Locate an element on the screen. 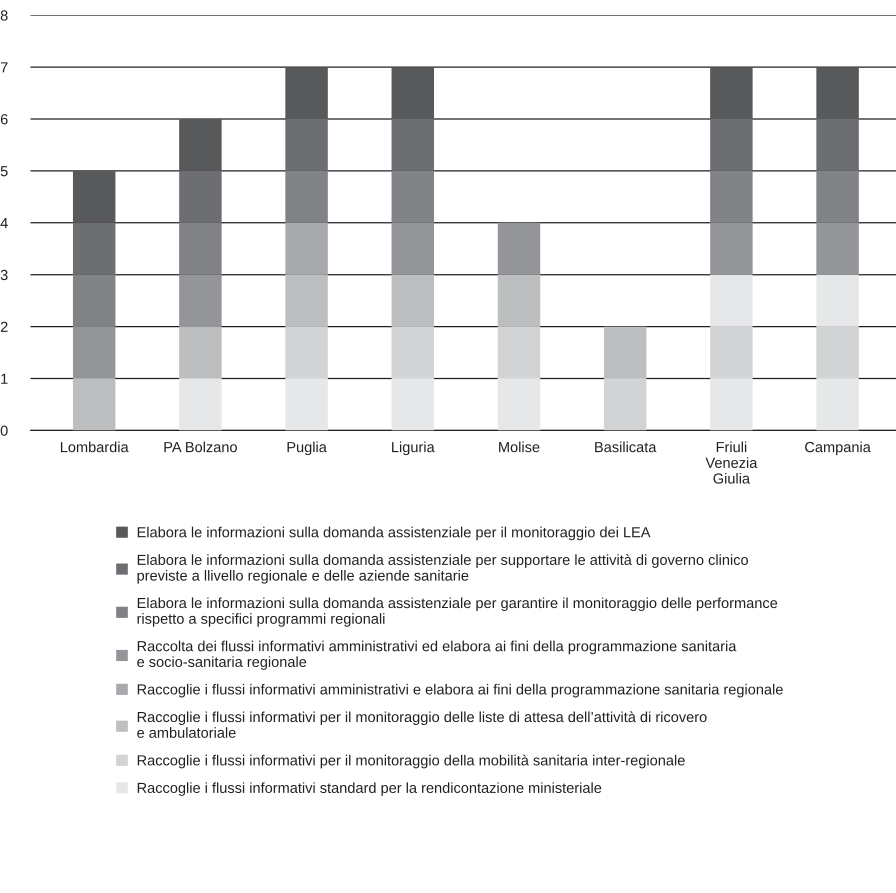 This screenshot has height=893, width=896. y-tick-label: 7 is located at coordinates (4, 67).